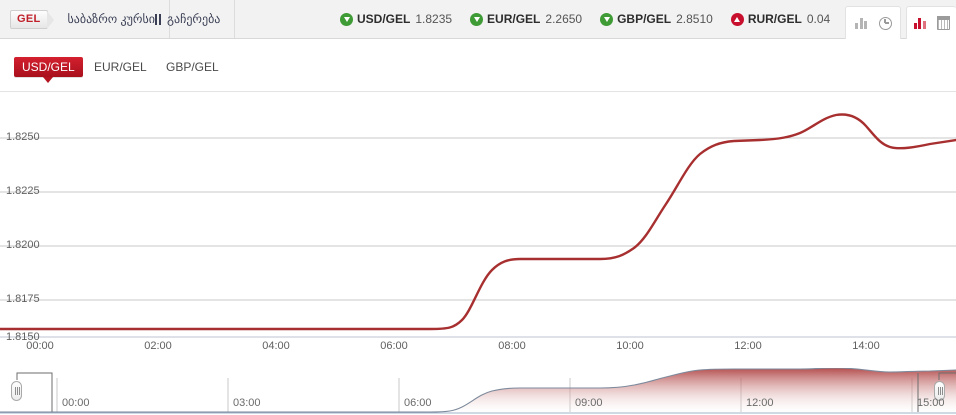 The height and width of the screenshot is (415, 956). Describe the element at coordinates (247, 403) in the screenshot. I see `navigator-x-label-1: 03:00` at that location.